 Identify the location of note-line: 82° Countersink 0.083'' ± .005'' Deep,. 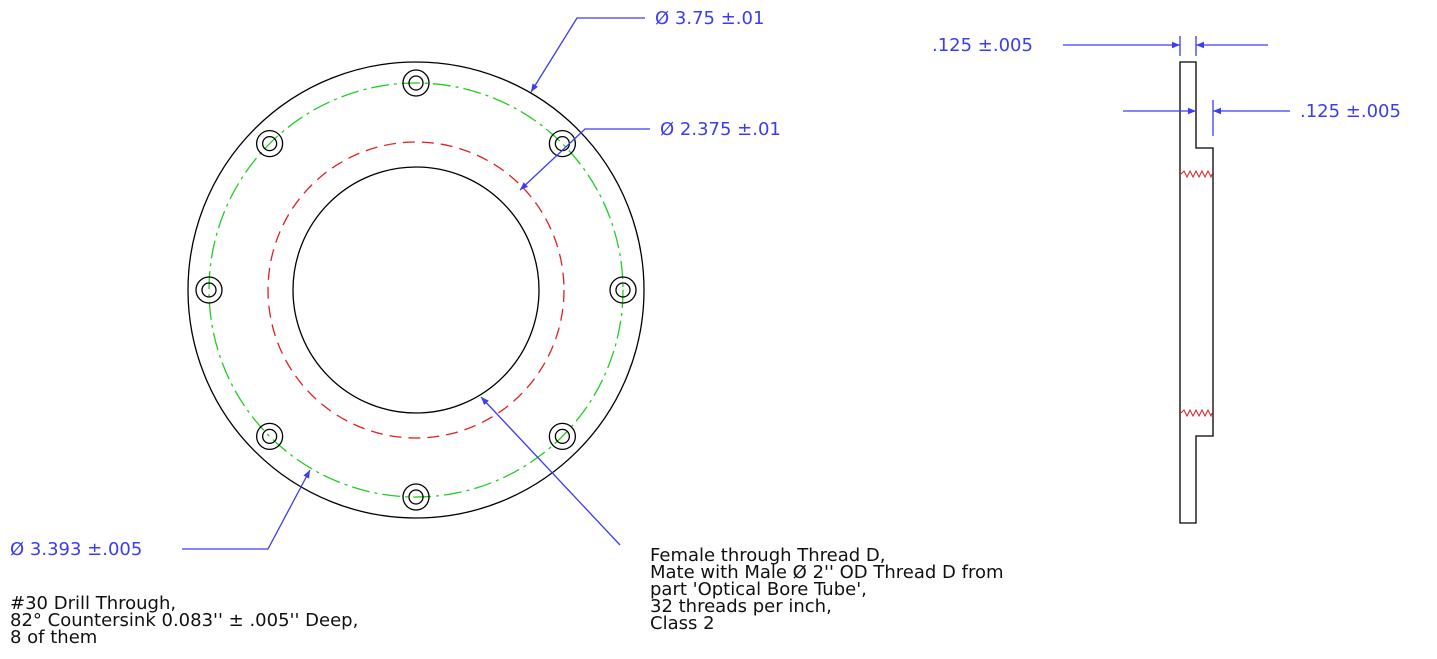
(184, 620).